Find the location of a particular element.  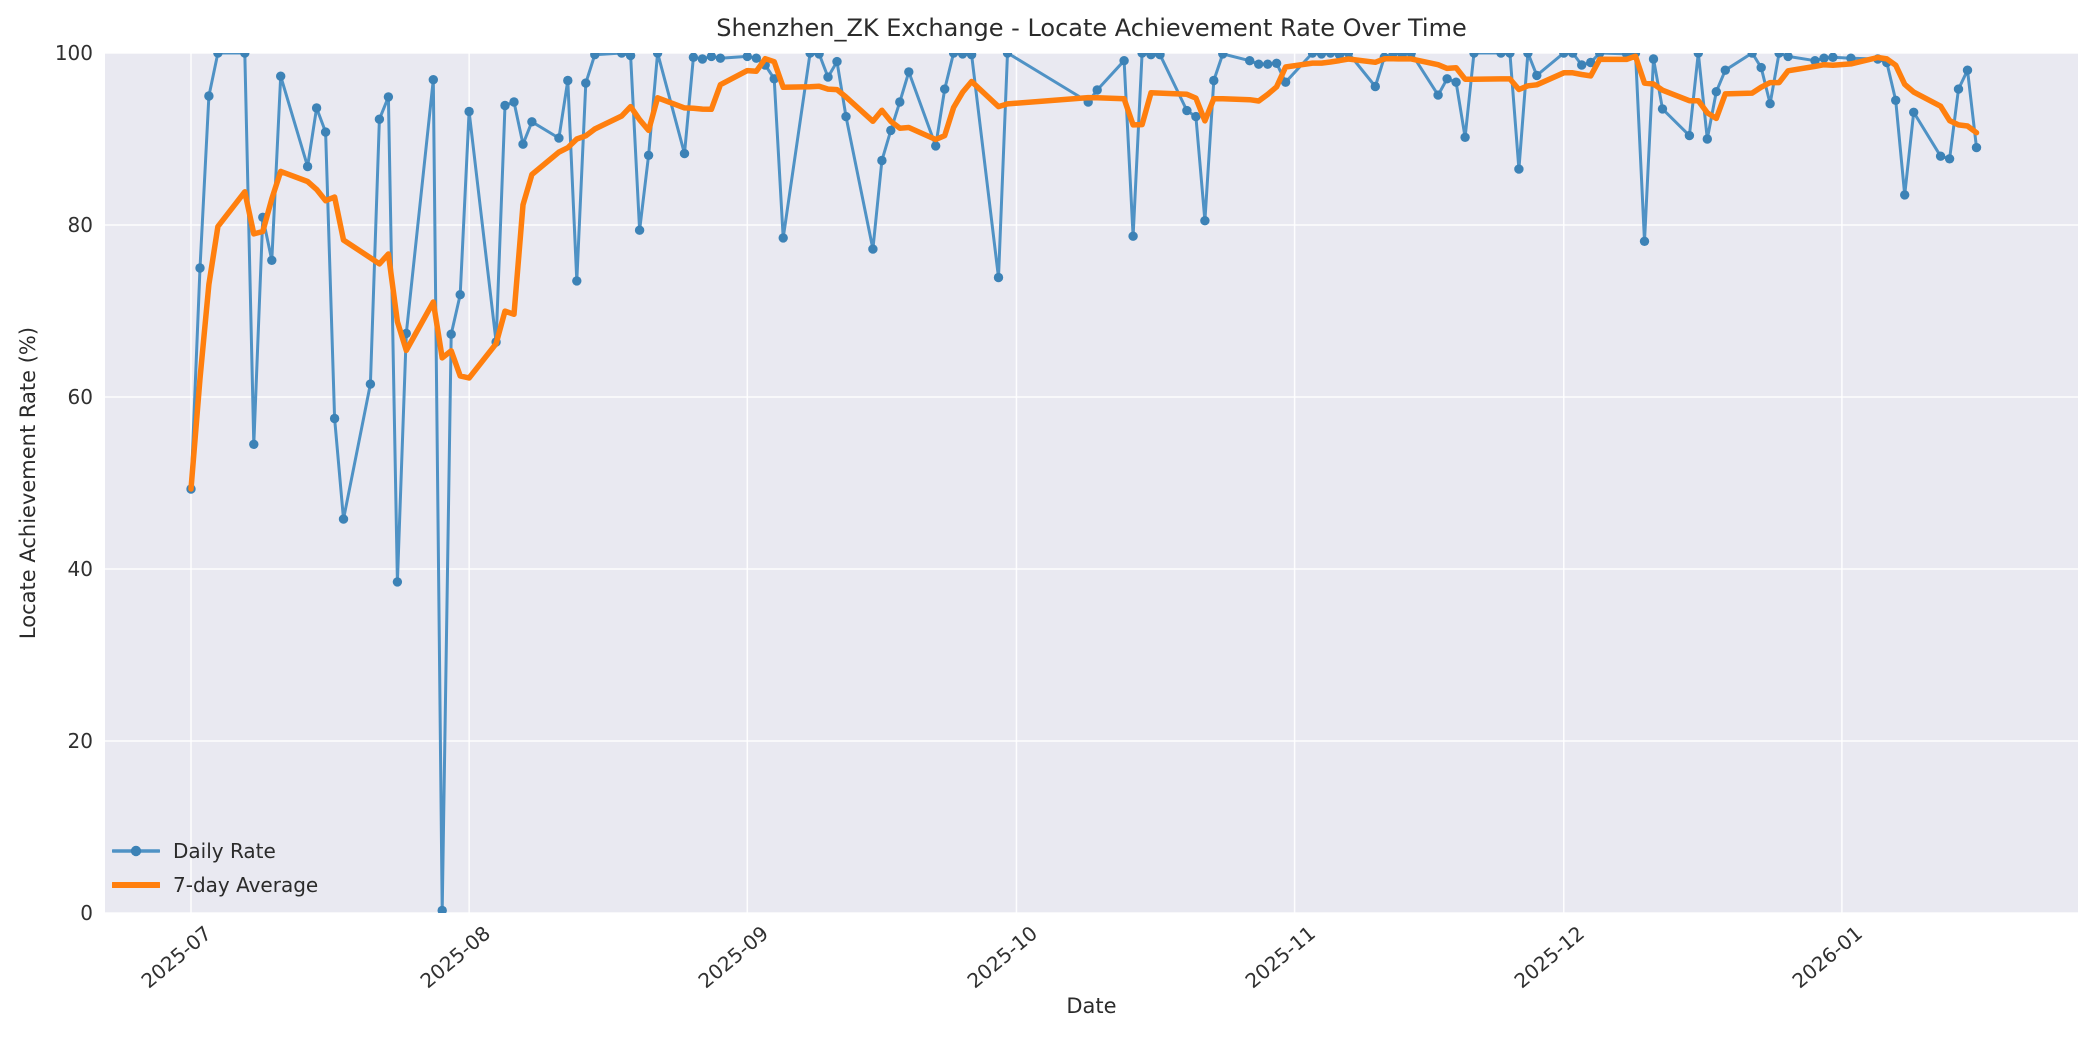

y-tick-label: 40 is located at coordinates (80, 569).